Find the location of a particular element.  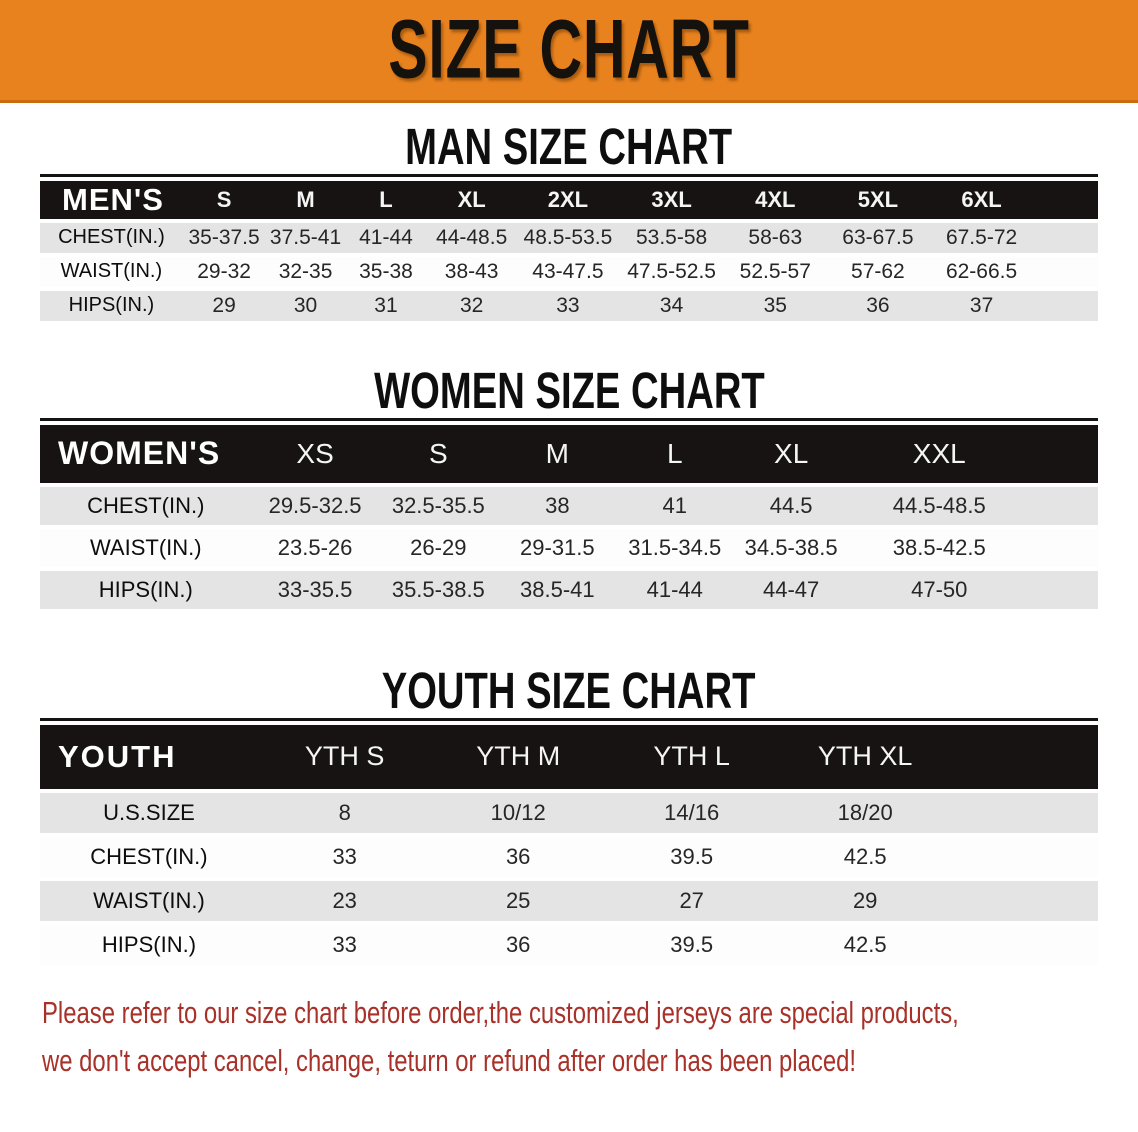

size-value-cell: 52.5-57 is located at coordinates (775, 271).